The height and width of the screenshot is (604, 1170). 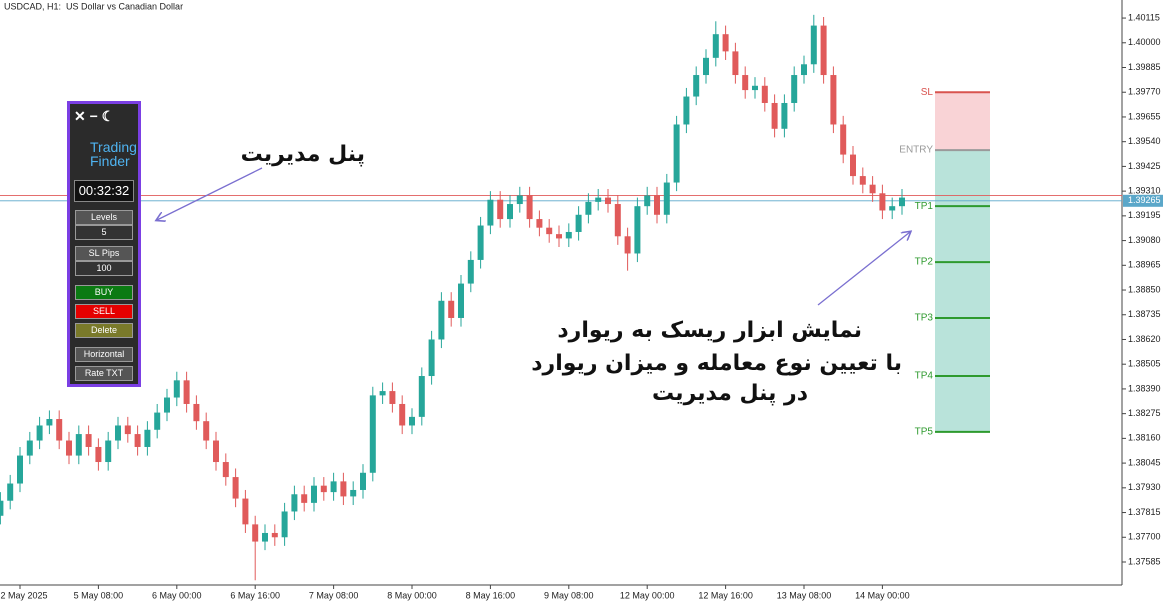 What do you see at coordinates (882, 595) in the screenshot?
I see `x-tick-label: 14 May 00:00` at bounding box center [882, 595].